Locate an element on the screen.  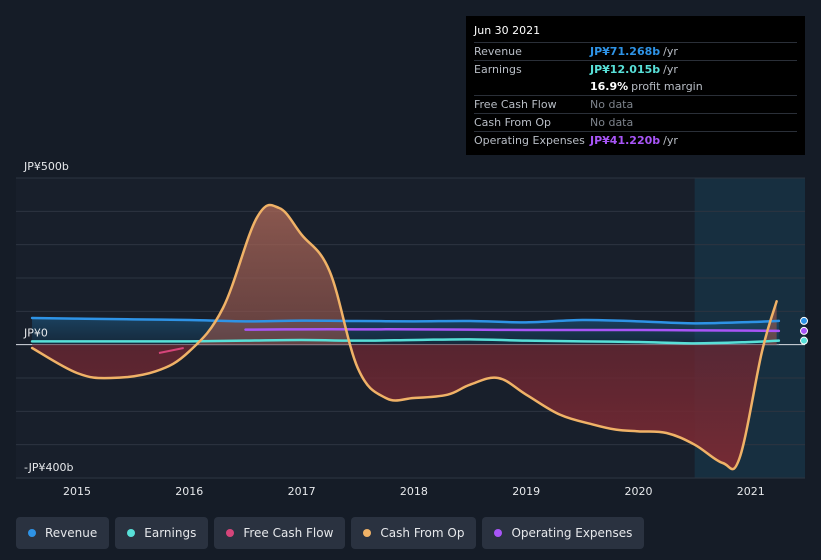
operating-expenses-end-marker is located at coordinates (804, 330).